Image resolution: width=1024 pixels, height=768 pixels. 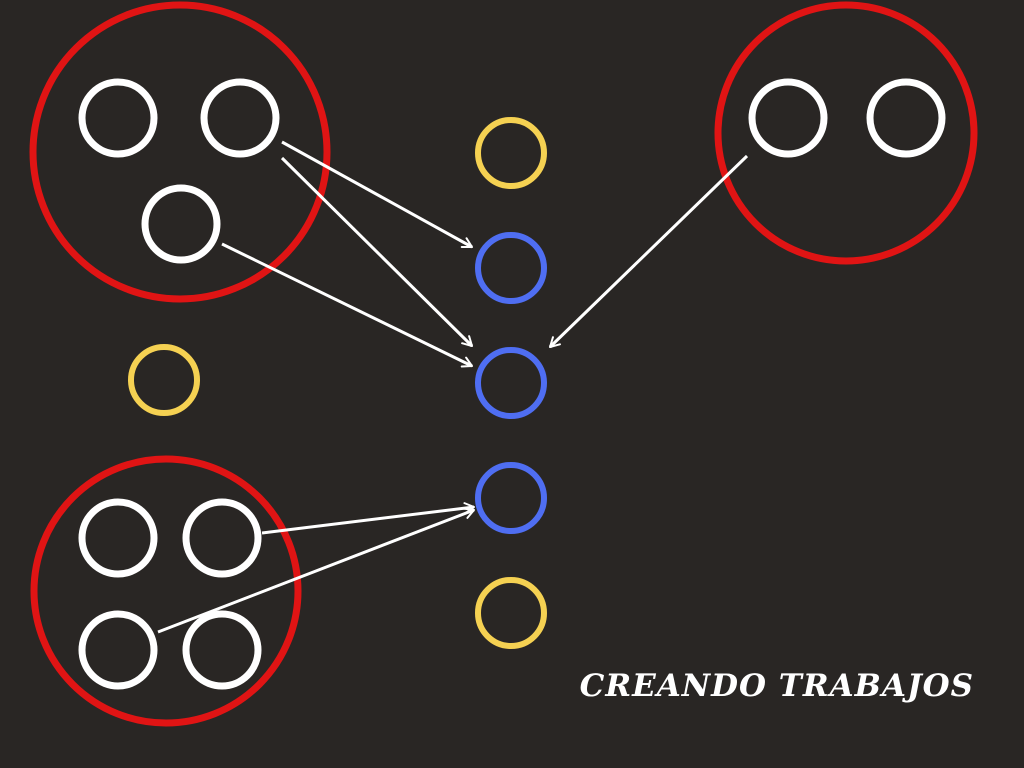 I want to click on slide-caption: CREANDO TRABAJOS, so click(x=777, y=686).